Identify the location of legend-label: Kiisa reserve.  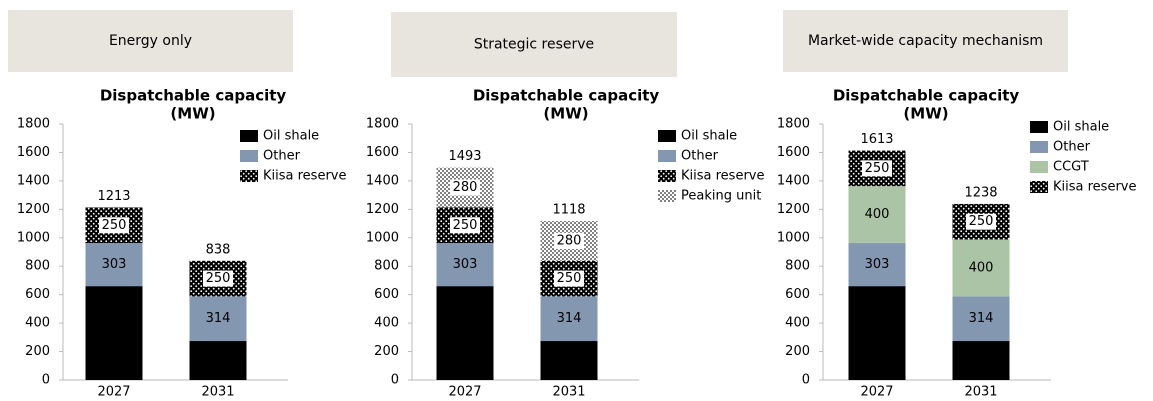
(304, 176).